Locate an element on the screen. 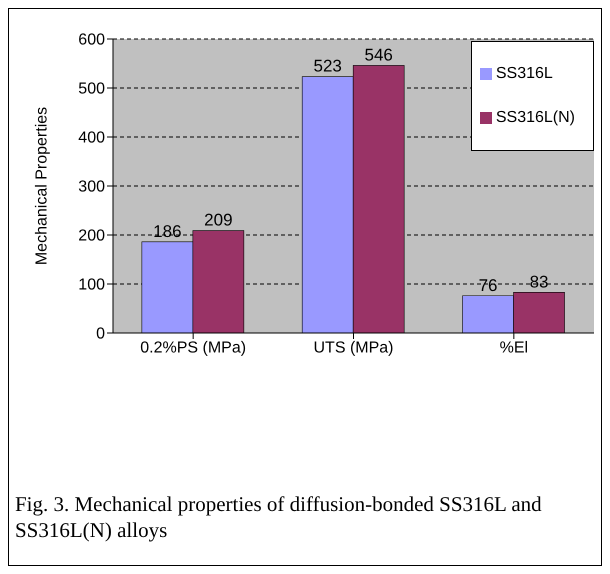 The width and height of the screenshot is (610, 574). y-tick-label: 100 is located at coordinates (92, 285).